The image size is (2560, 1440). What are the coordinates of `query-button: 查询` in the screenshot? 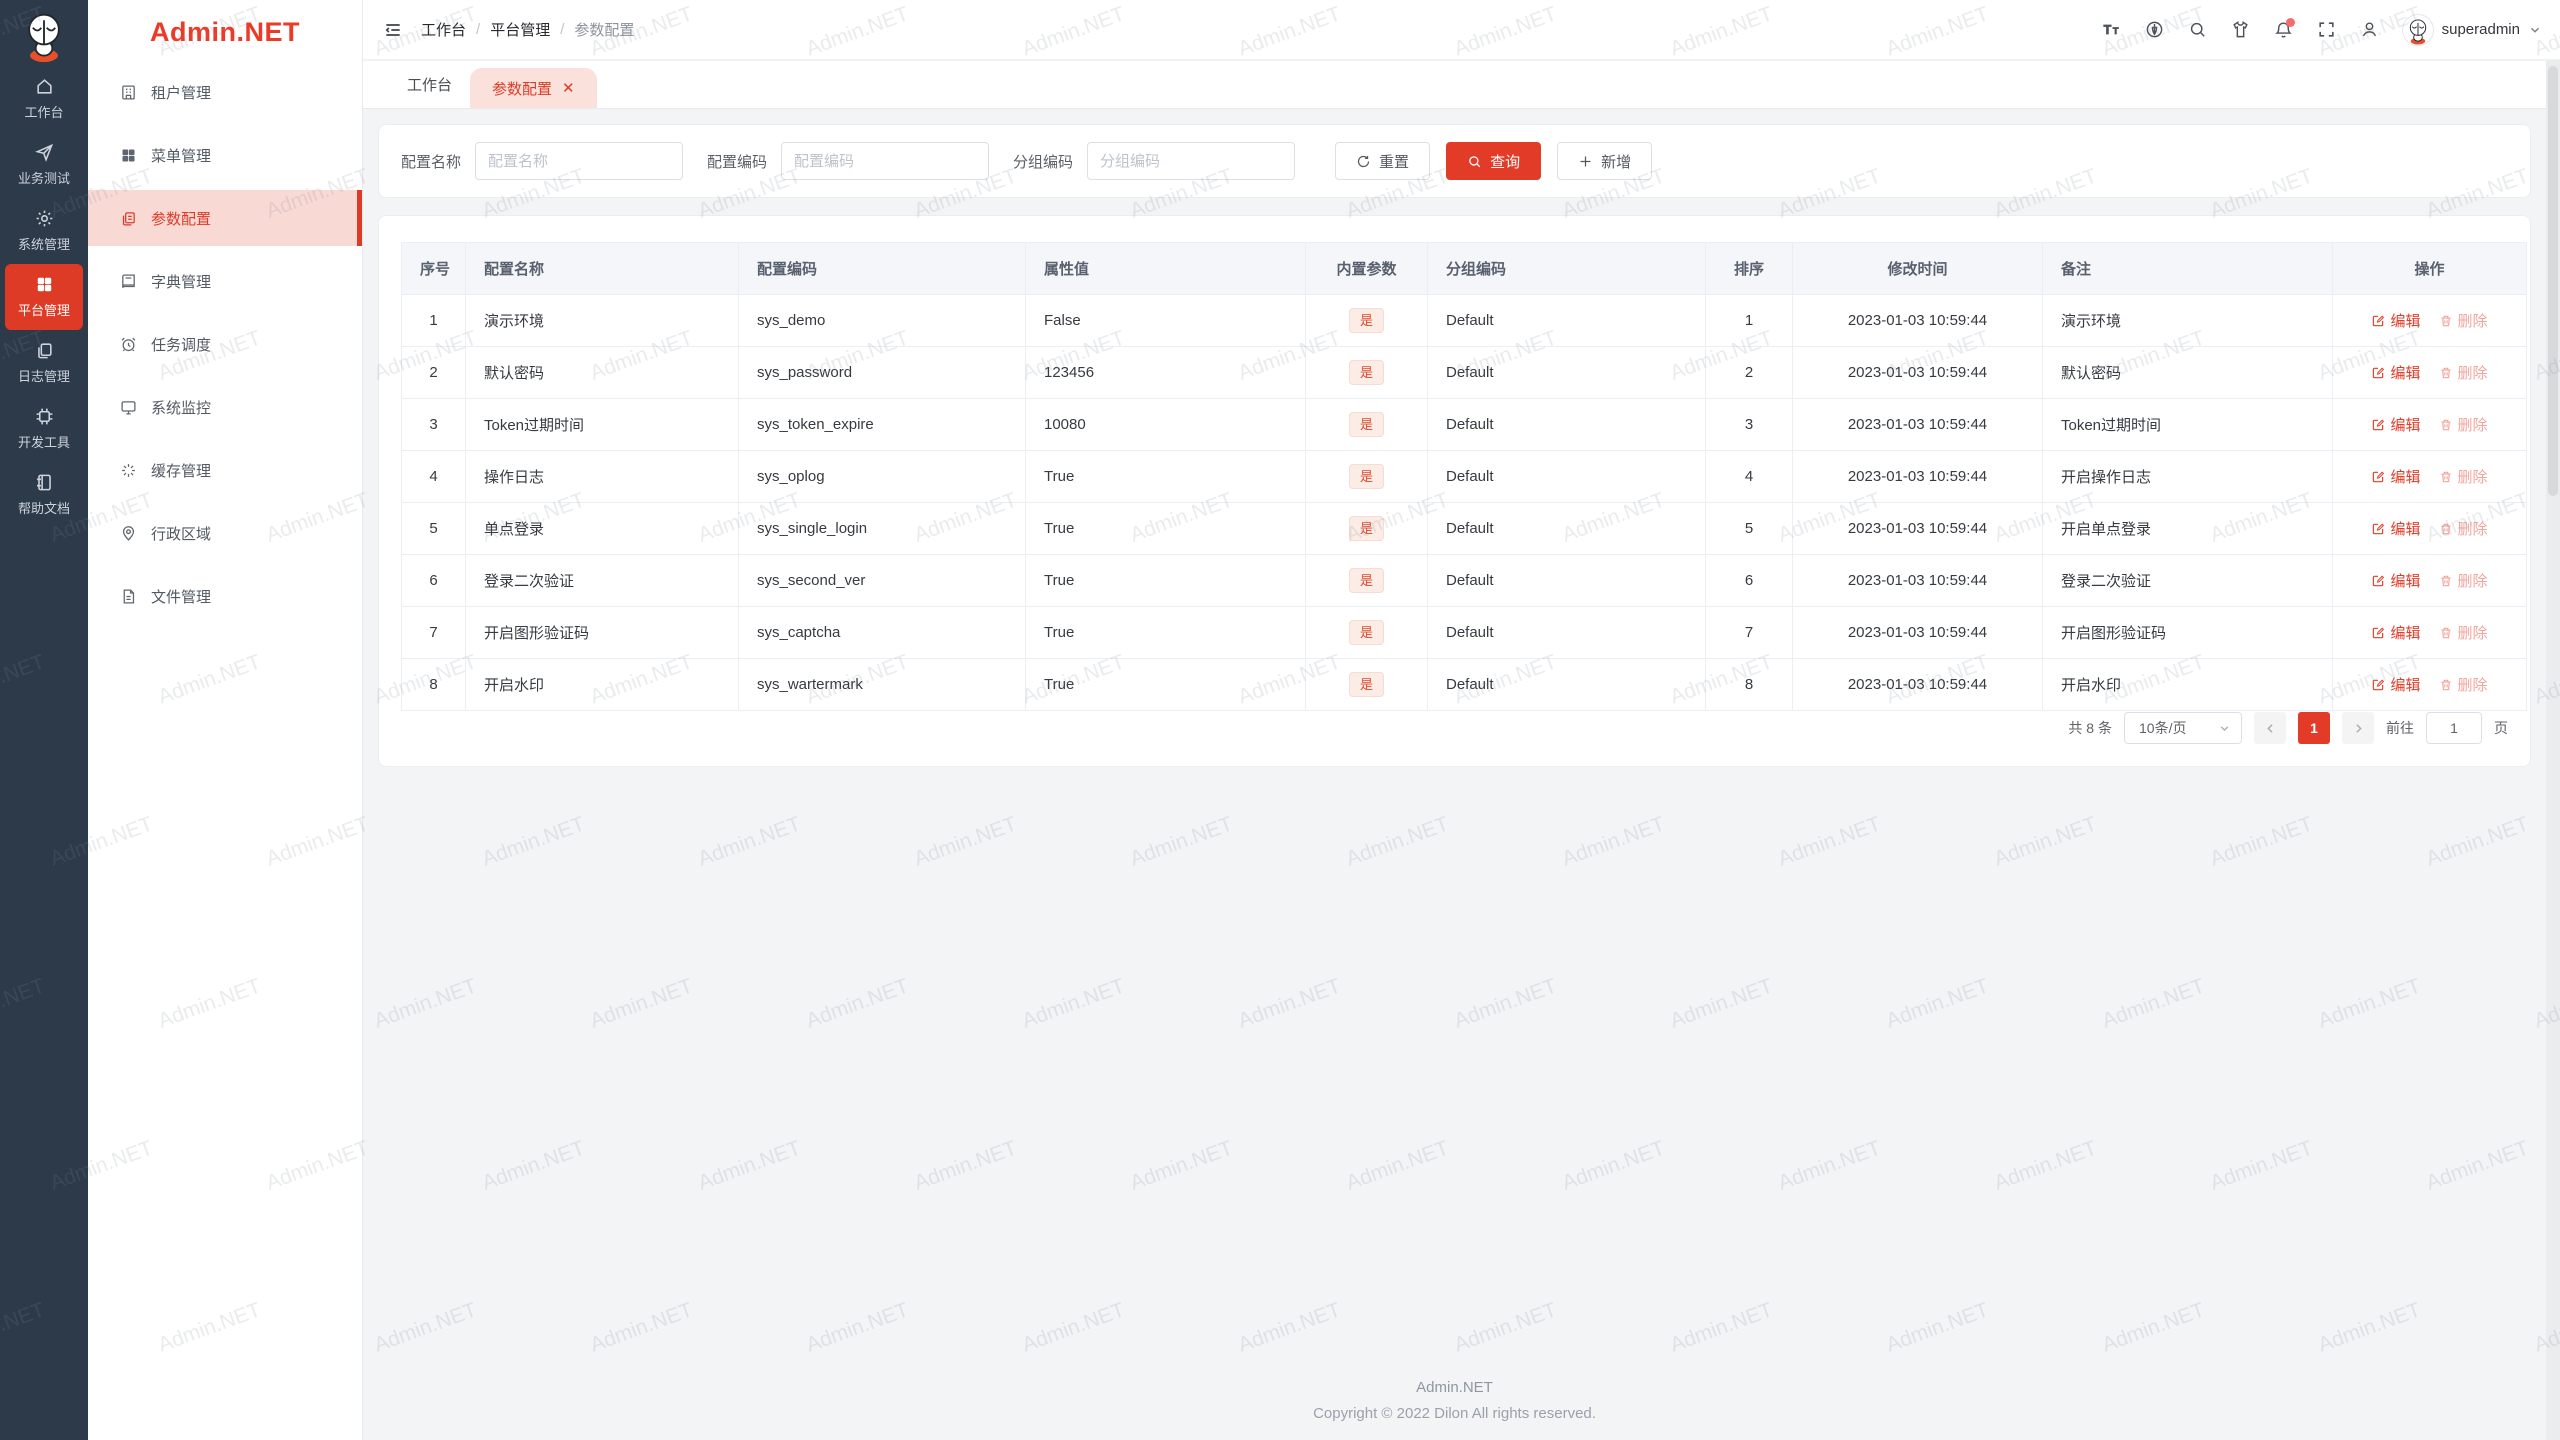 It's located at (1494, 161).